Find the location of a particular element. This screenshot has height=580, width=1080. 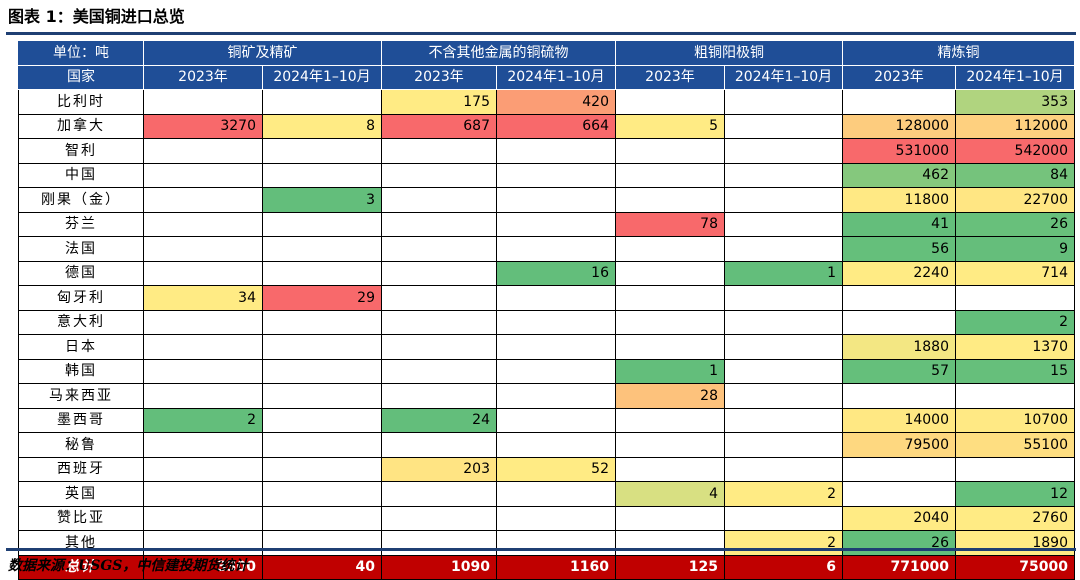

country-cell: 马来西亚 is located at coordinates (81, 396).